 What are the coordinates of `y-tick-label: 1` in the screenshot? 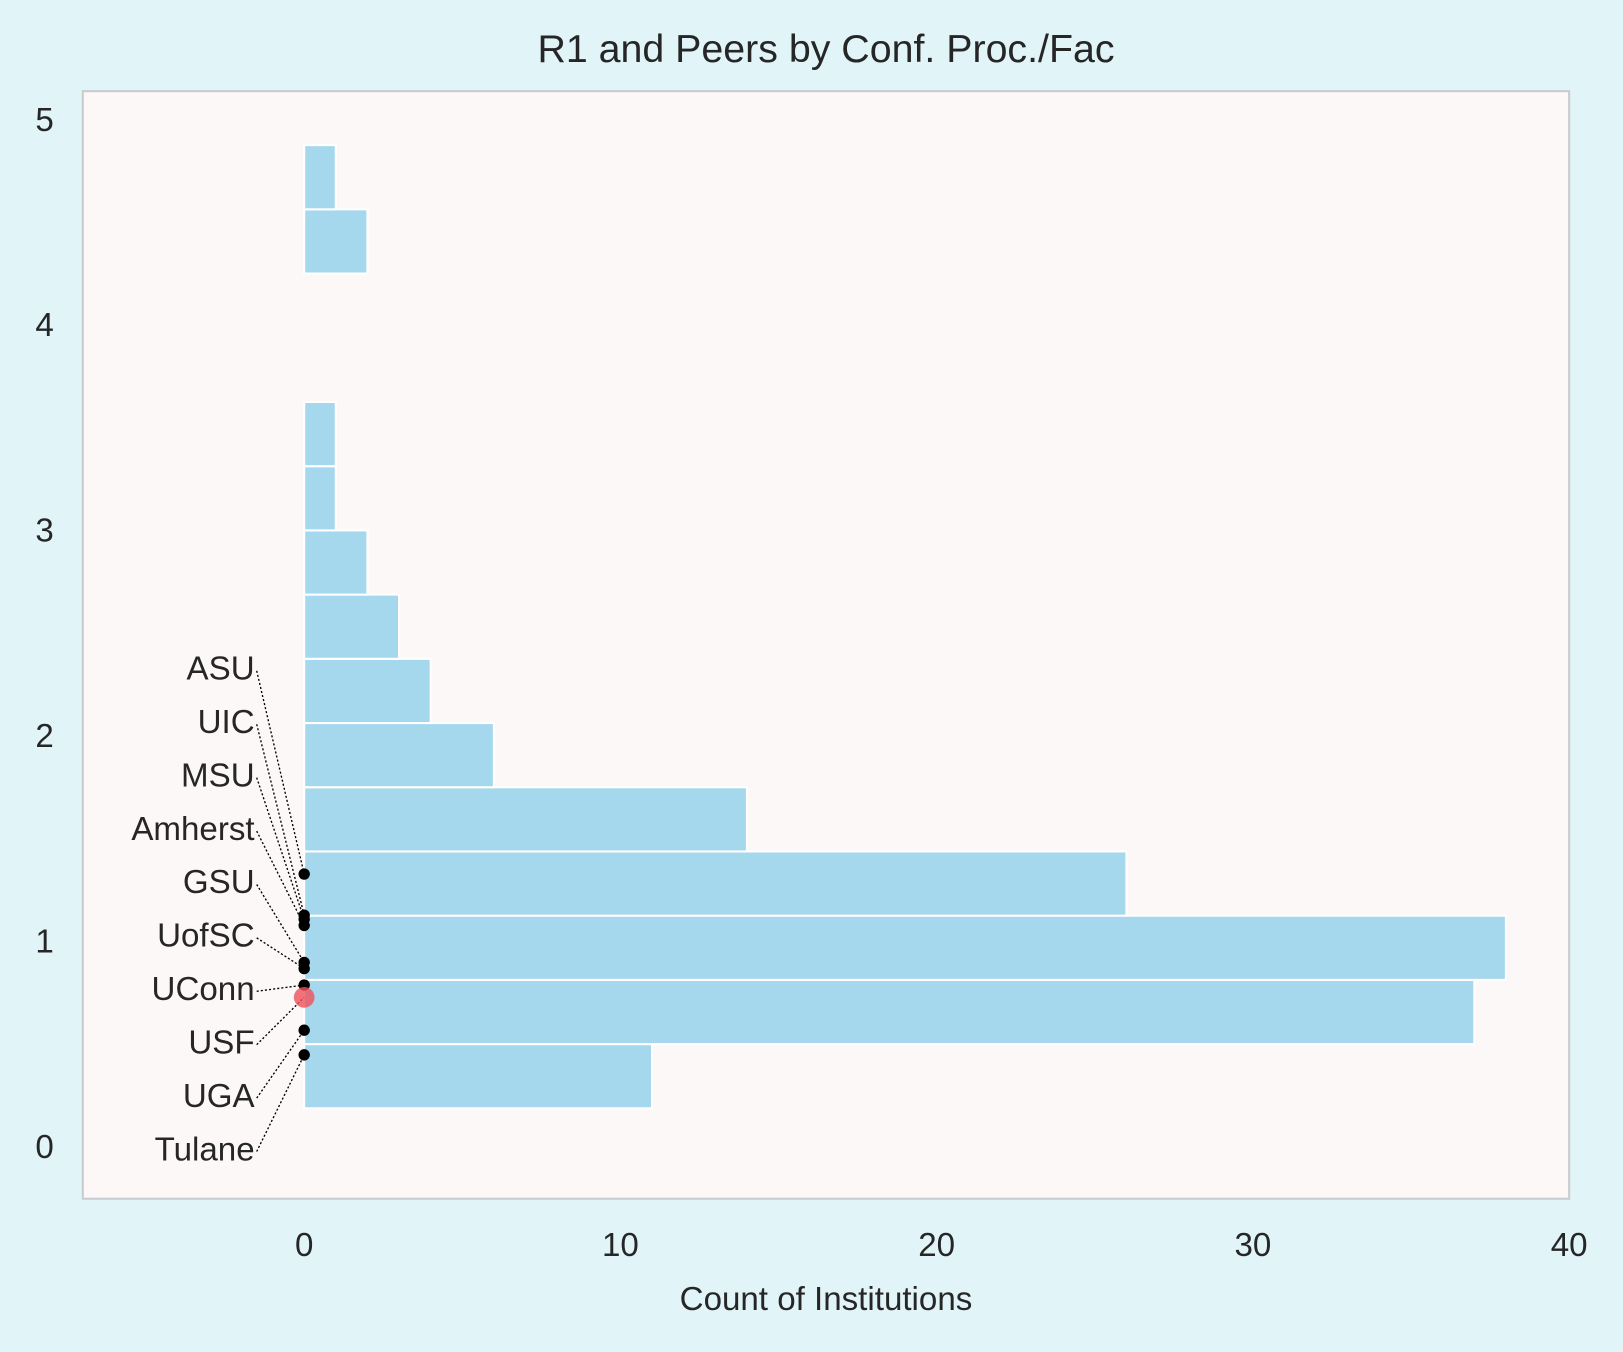 It's located at (44, 942).